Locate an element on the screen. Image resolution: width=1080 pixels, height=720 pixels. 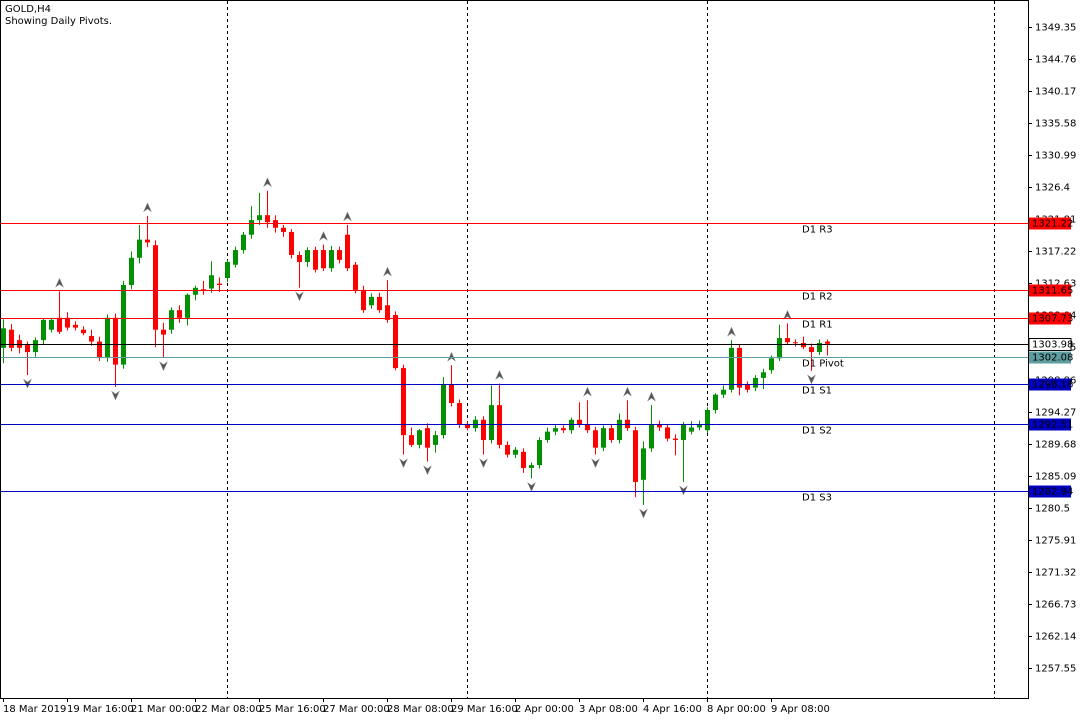
y-tick-label: 1335.58 is located at coordinates (1055, 124).